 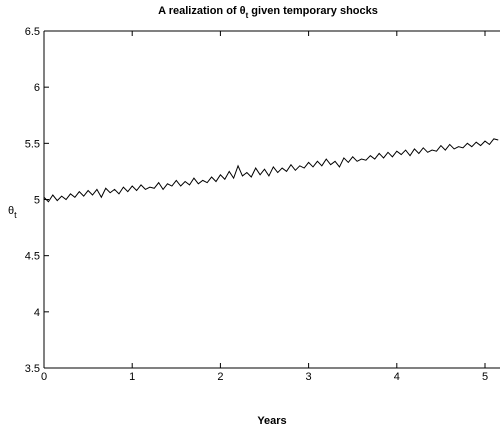 What do you see at coordinates (397, 377) in the screenshot?
I see `x-tick-label: 4` at bounding box center [397, 377].